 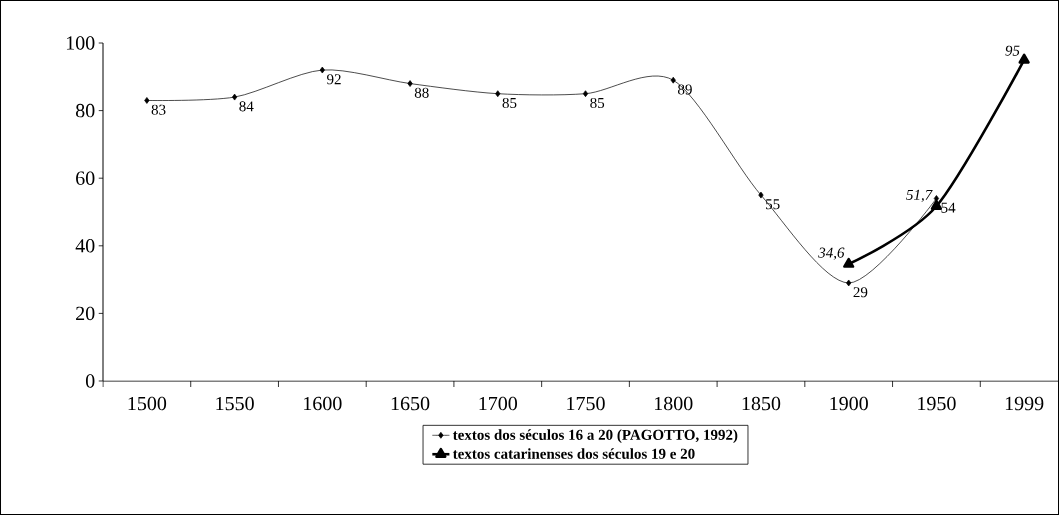 What do you see at coordinates (85, 178) in the screenshot?
I see `y-tick-label: 60` at bounding box center [85, 178].